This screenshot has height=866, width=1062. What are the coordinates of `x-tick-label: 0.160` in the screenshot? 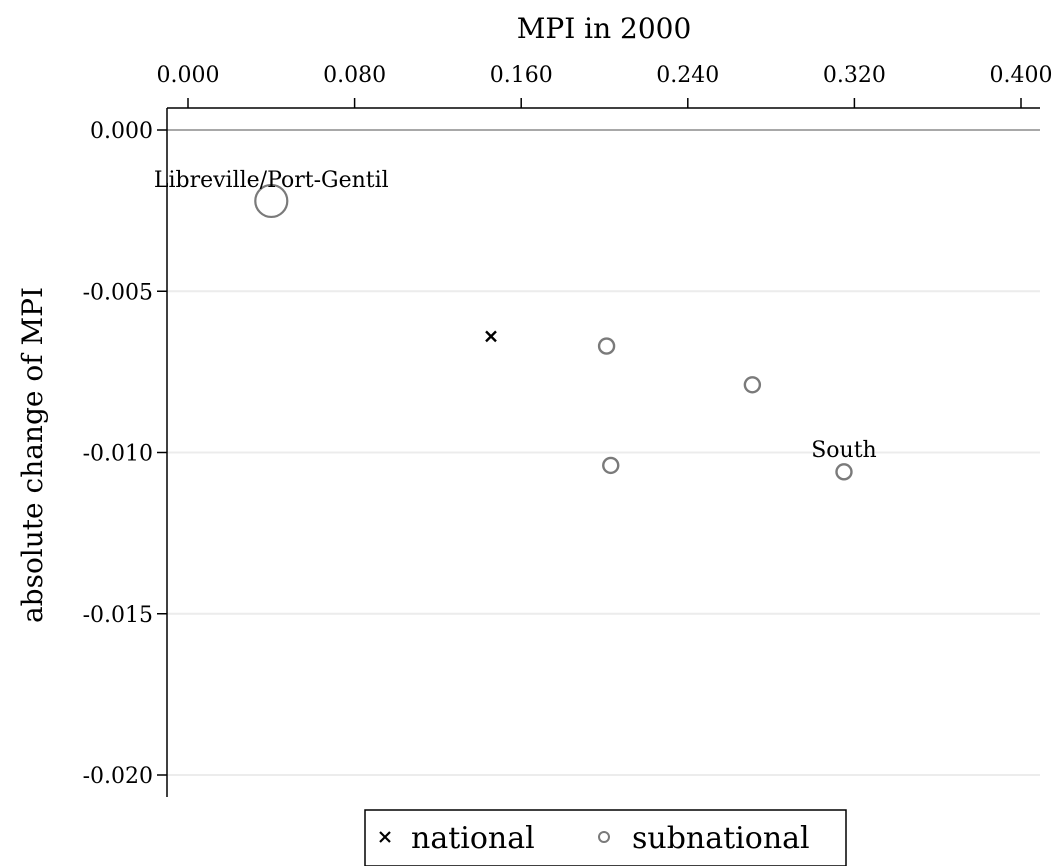 It's located at (521, 75).